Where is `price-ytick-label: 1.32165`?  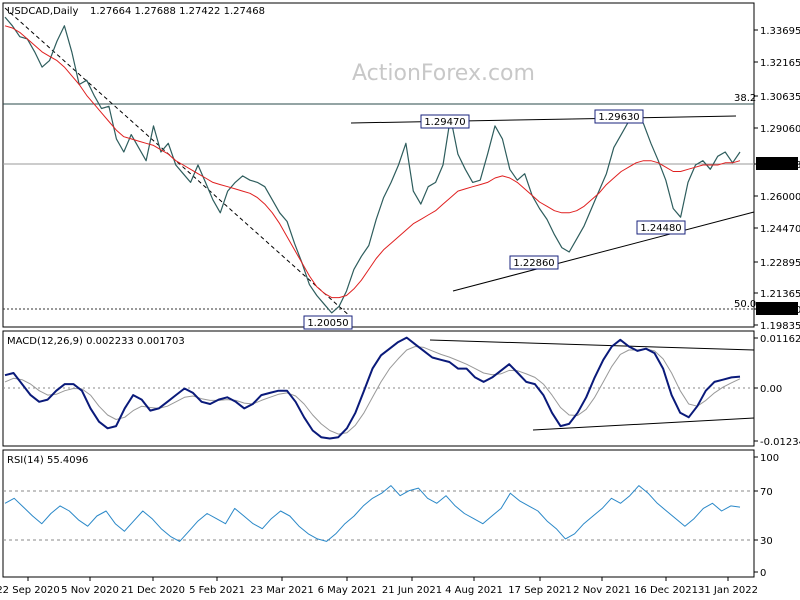
price-ytick-label: 1.32165 is located at coordinates (780, 63).